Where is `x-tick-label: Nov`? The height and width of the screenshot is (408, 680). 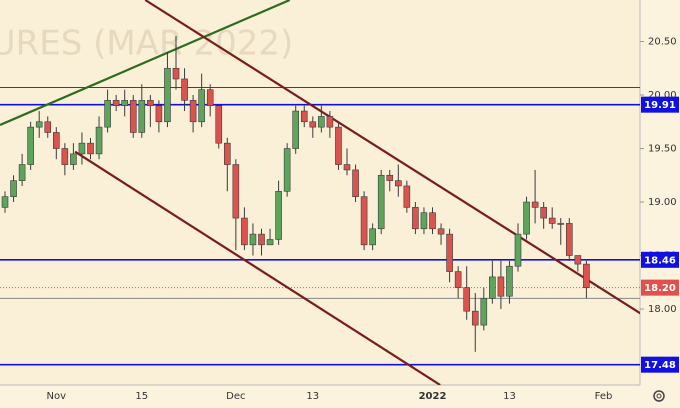
x-tick-label: Nov is located at coordinates (57, 396).